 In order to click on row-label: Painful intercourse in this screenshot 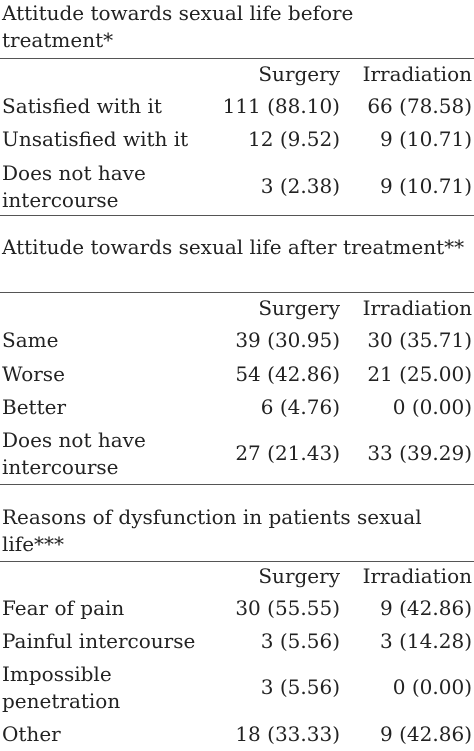, I will do `click(99, 641)`.